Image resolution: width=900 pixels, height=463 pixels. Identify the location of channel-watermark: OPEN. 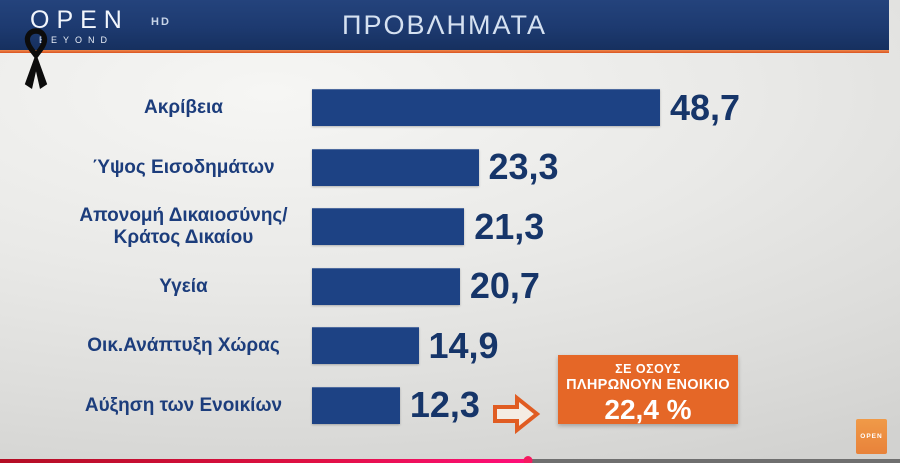
(871, 436).